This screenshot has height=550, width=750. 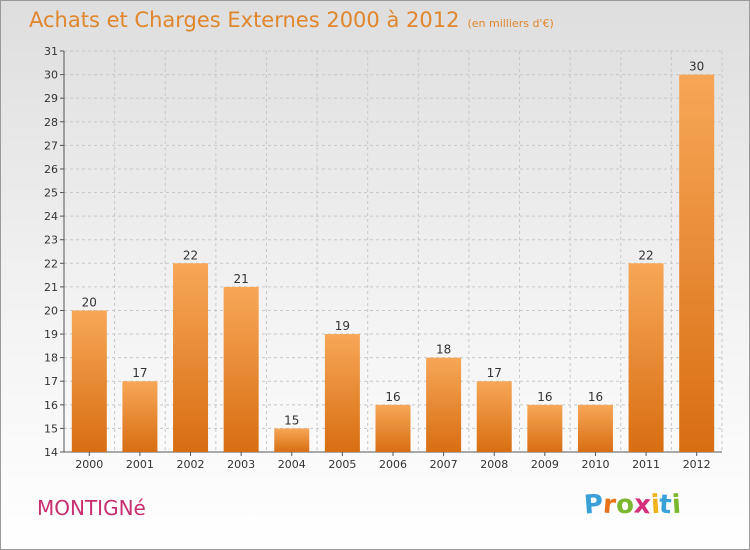 I want to click on y-tick-label: 28, so click(x=51, y=122).